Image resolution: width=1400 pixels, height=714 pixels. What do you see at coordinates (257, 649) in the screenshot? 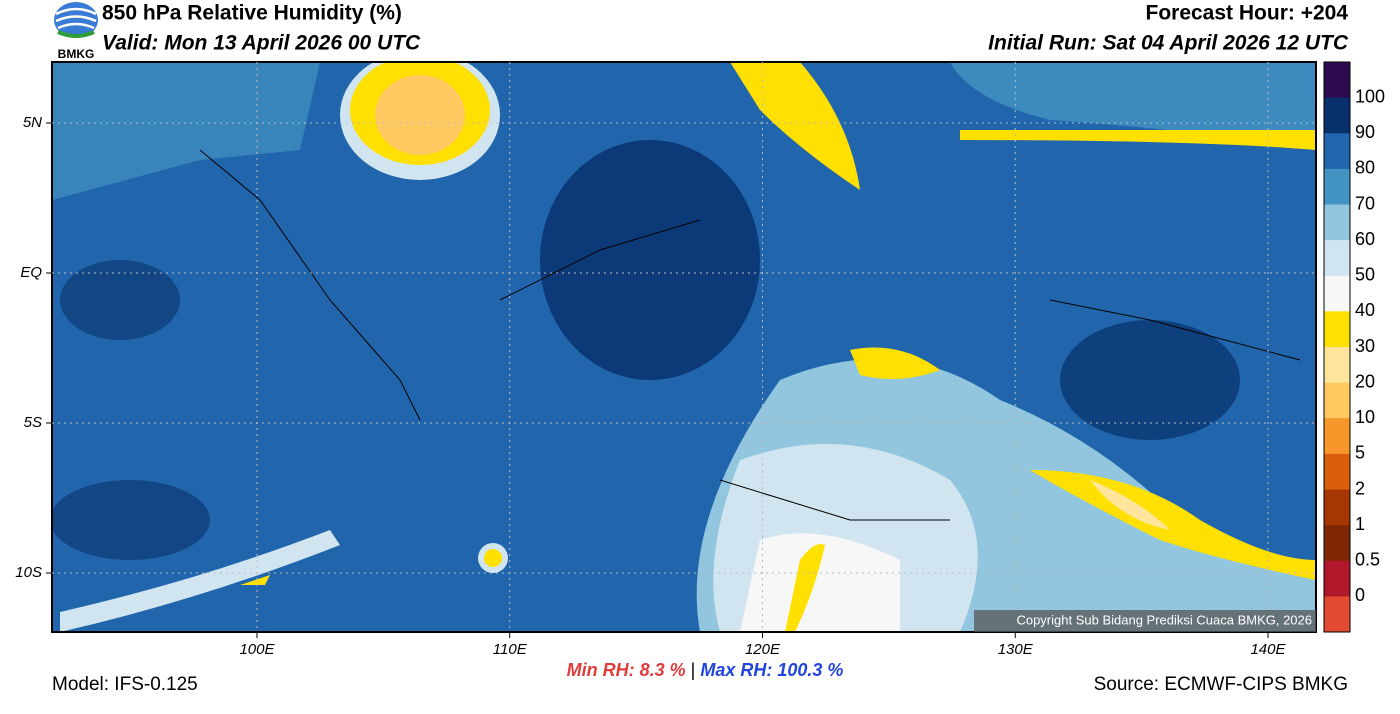
I see `lon-label: 100E` at bounding box center [257, 649].